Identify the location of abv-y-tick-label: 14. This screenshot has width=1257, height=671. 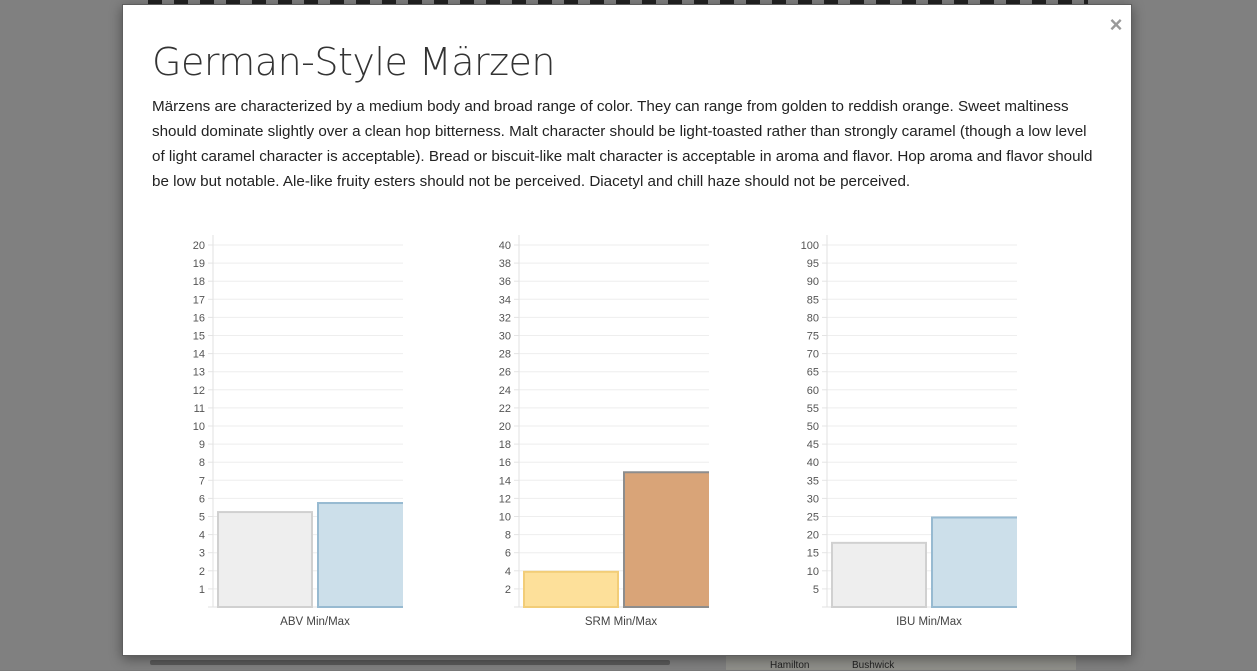
(199, 355).